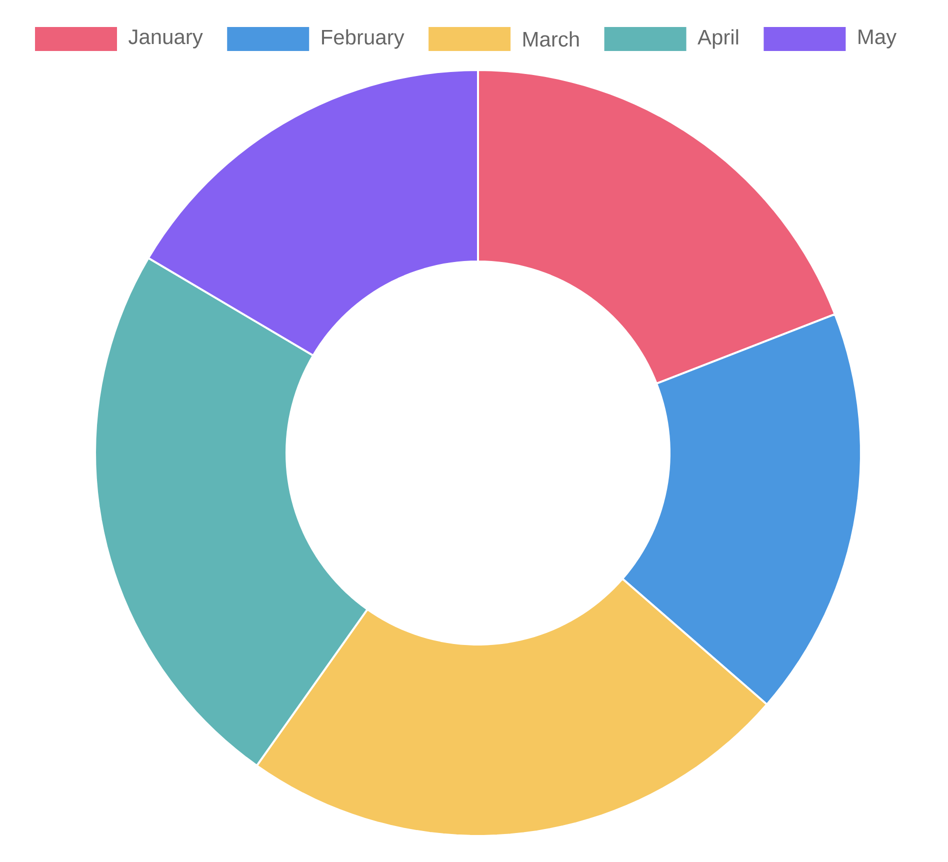 The height and width of the screenshot is (862, 948). I want to click on legend-label: February, so click(363, 39).